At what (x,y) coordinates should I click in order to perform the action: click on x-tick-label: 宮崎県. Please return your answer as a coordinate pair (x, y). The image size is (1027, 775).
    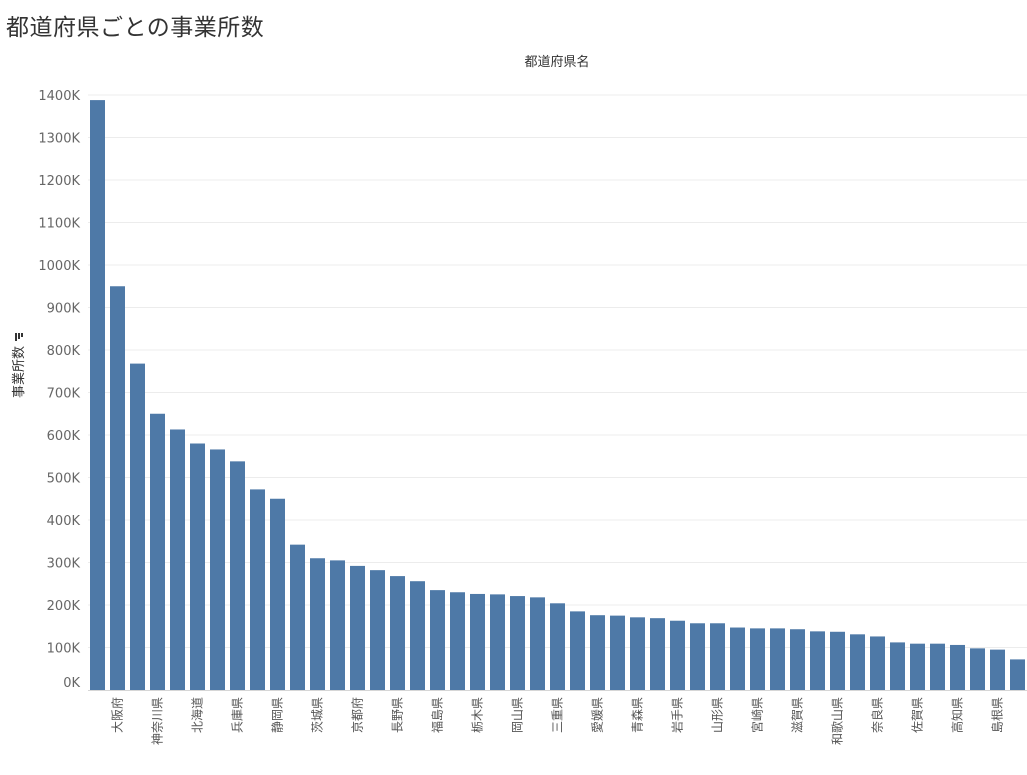
    Looking at the image, I should click on (757, 715).